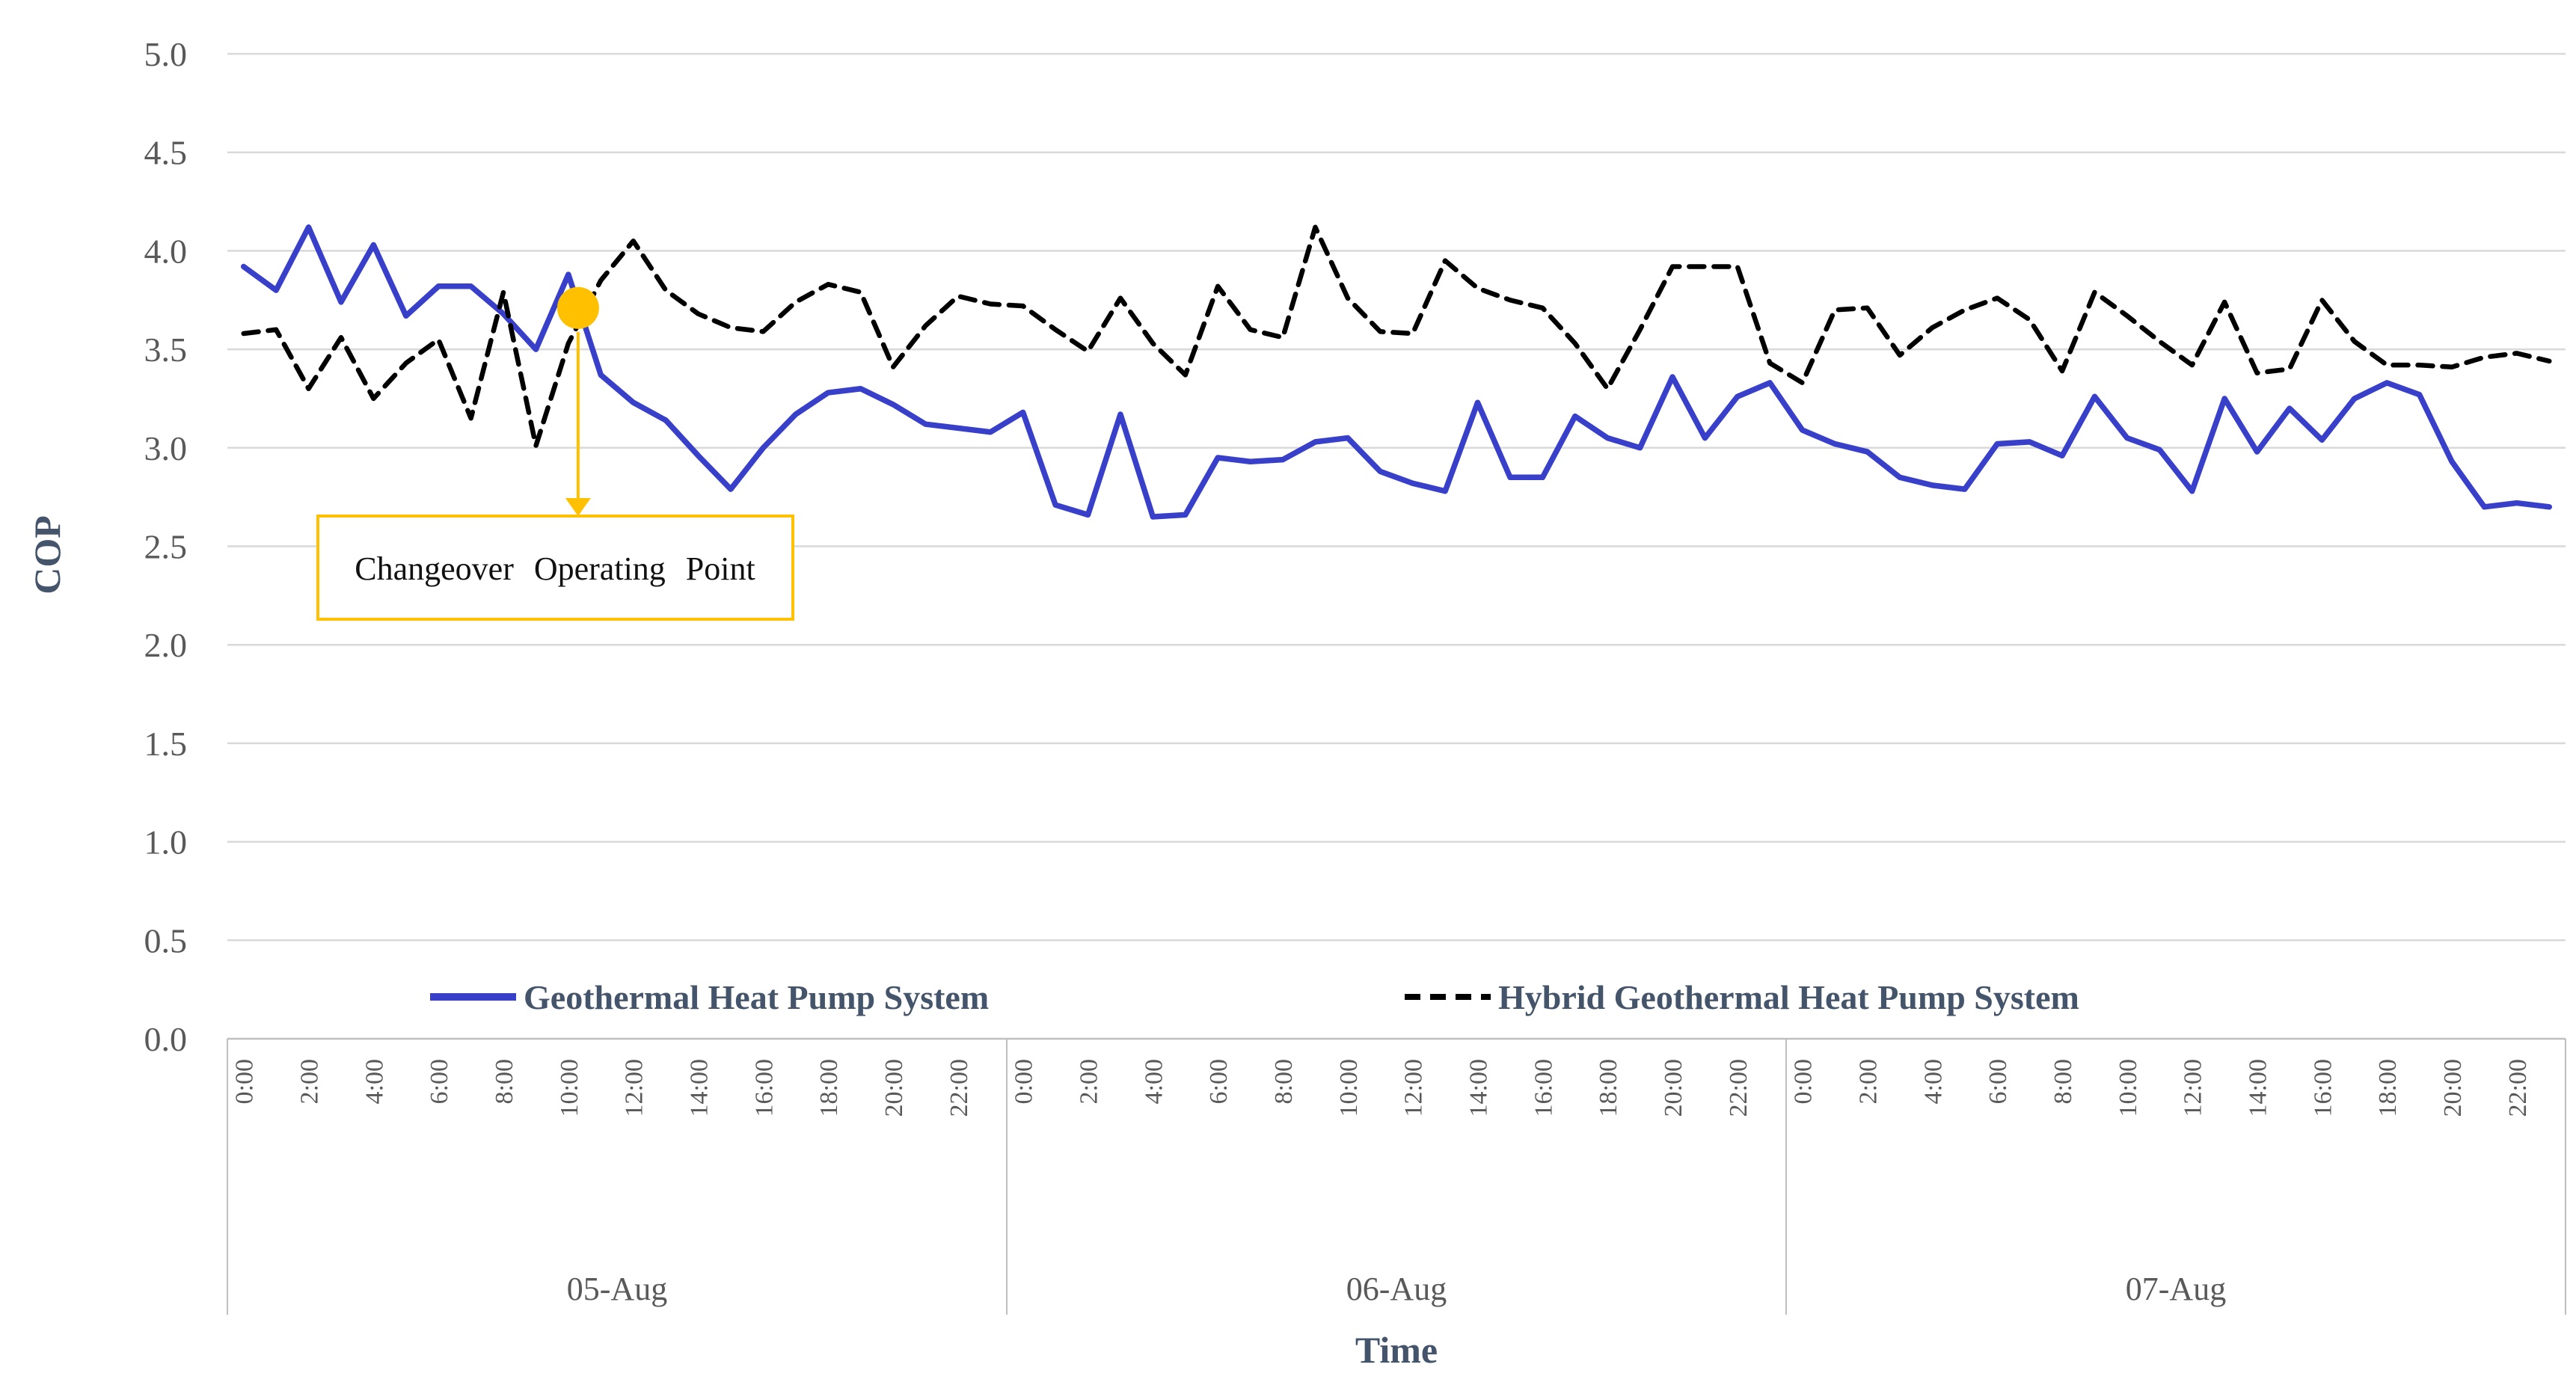 The width and height of the screenshot is (2576, 1394). Describe the element at coordinates (2176, 1289) in the screenshot. I see `day-label: 07-Aug` at that location.